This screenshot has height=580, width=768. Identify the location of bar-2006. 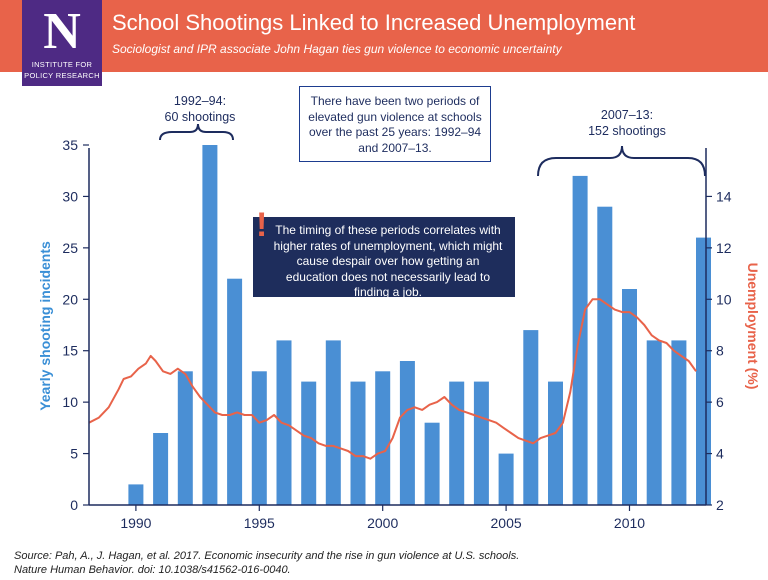
(531, 417).